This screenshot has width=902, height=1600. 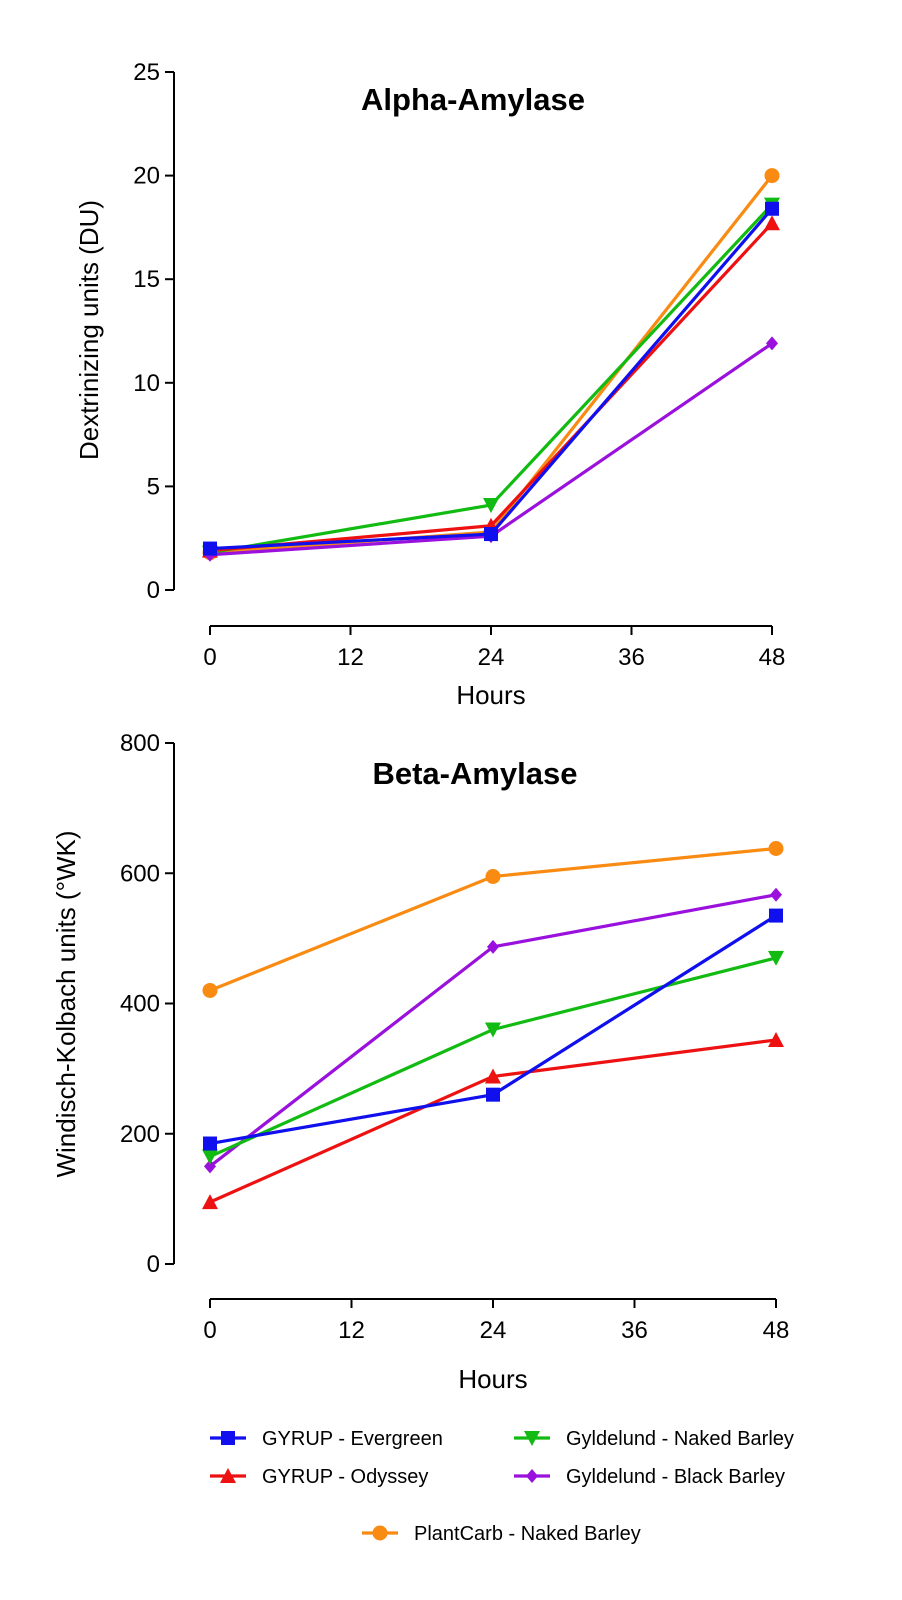 What do you see at coordinates (680, 1439) in the screenshot?
I see `legend-label: Gyldelund - Naked Barley` at bounding box center [680, 1439].